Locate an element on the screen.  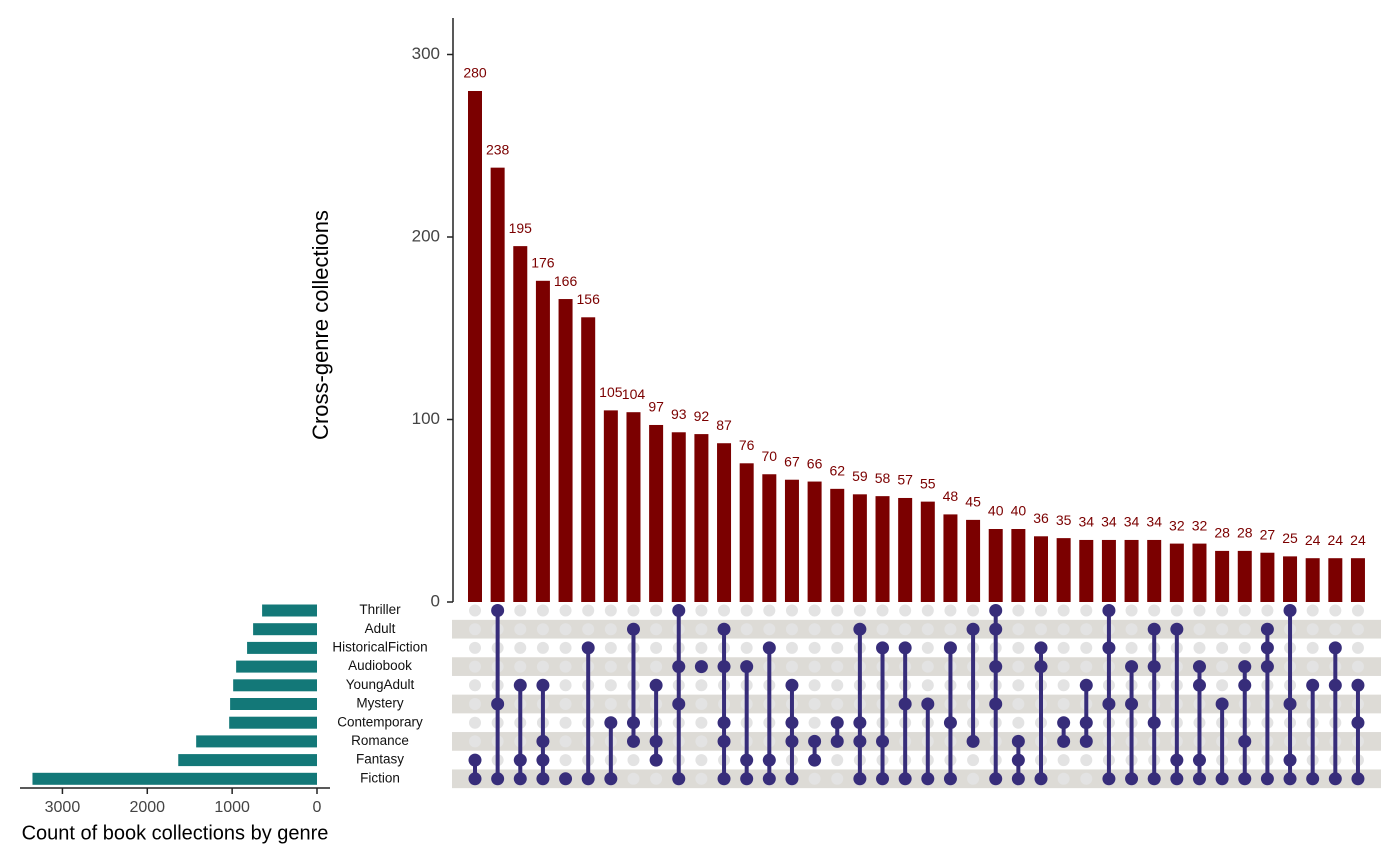
set-label: HistoricalFiction is located at coordinates (379, 646).